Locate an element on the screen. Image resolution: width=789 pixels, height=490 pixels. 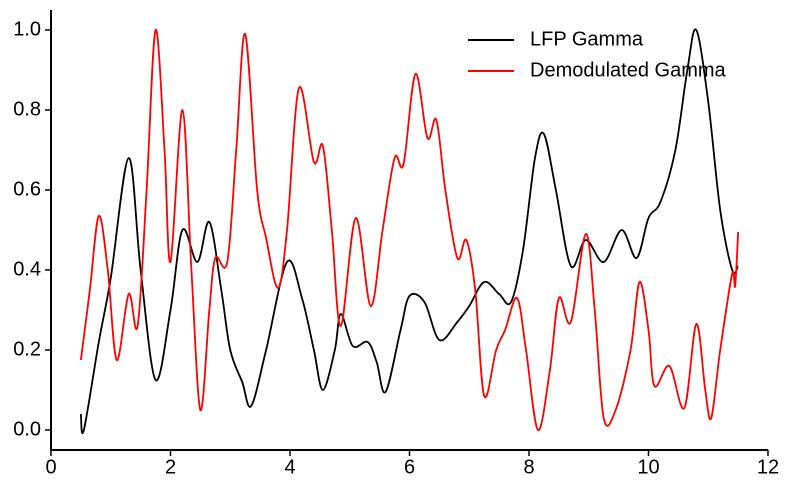
legend-label: Demodulated Gamma is located at coordinates (628, 70).